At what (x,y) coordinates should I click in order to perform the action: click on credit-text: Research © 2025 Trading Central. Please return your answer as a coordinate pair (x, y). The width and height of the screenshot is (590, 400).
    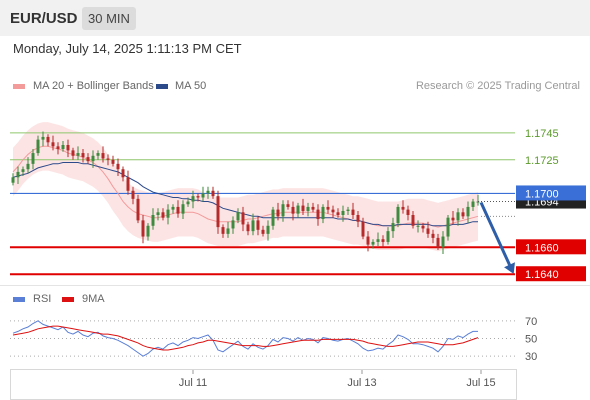
    Looking at the image, I should click on (497, 86).